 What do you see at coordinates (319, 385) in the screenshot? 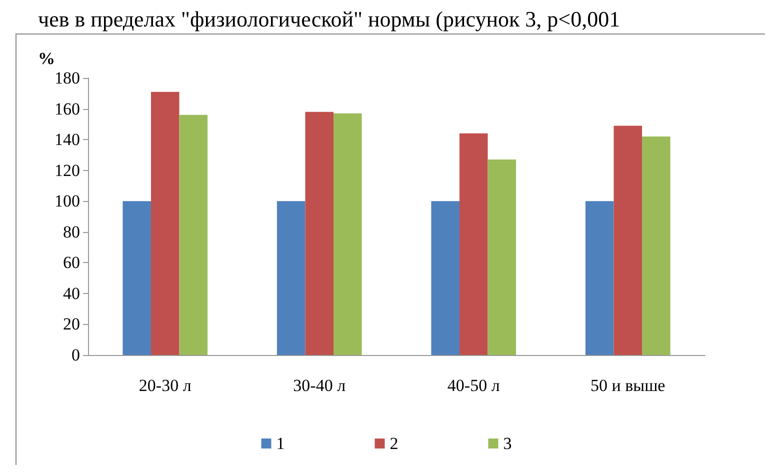
I see `x-tick-label: 30-40 л` at bounding box center [319, 385].